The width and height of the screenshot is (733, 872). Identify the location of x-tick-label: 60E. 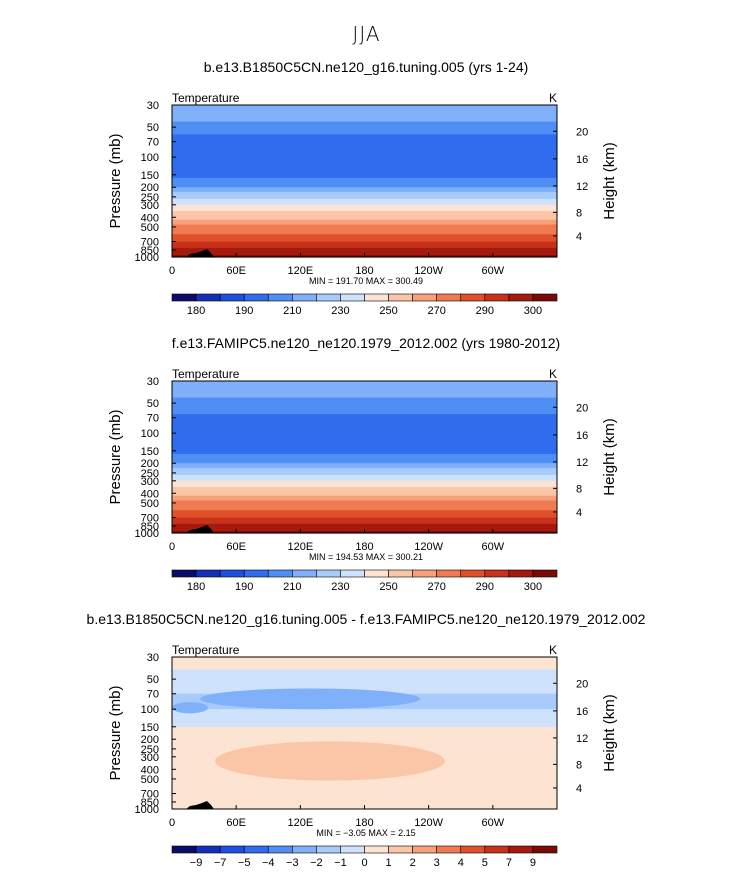
(236, 823).